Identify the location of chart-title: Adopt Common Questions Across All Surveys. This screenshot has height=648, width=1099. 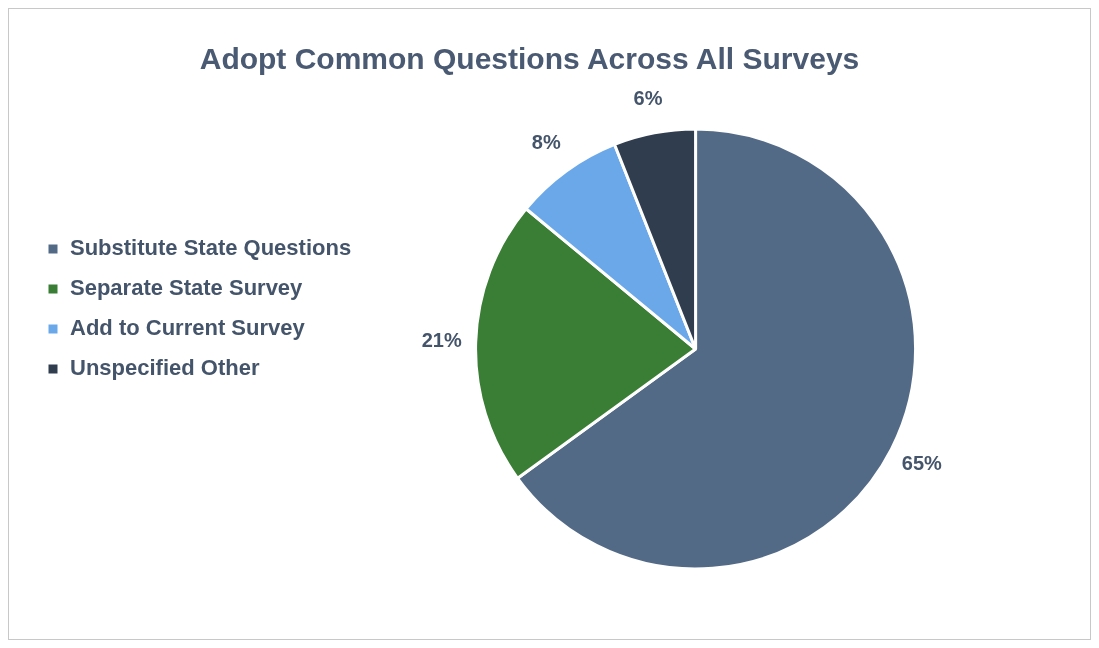
(529, 59).